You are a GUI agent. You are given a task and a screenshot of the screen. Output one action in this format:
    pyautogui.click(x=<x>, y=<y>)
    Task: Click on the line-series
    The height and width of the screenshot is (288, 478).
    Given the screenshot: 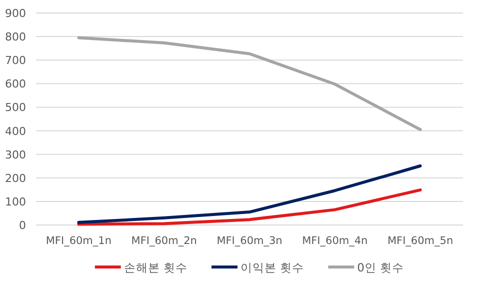 What is the action you would take?
    pyautogui.click(x=249, y=207)
    